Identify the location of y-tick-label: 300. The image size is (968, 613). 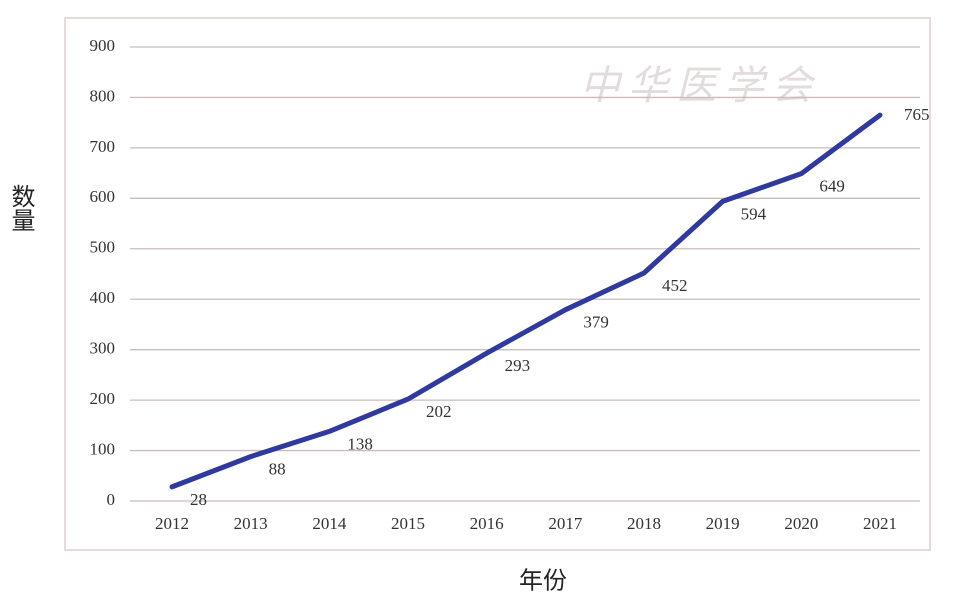
(103, 348).